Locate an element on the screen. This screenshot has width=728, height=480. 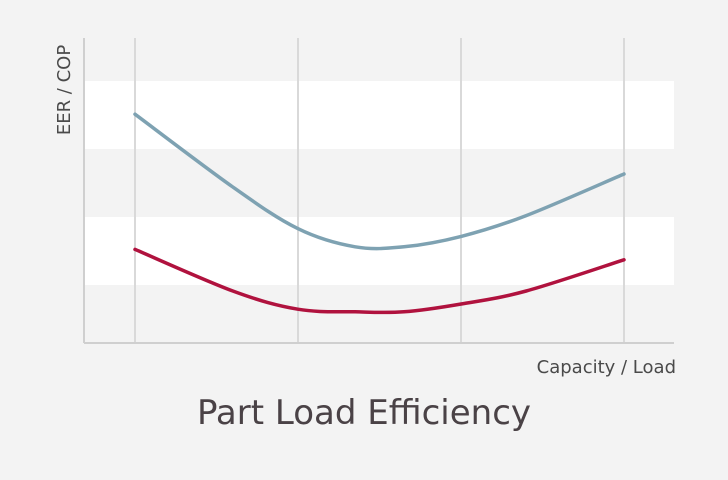
chart-title: Part Load Efficiency is located at coordinates (364, 413).